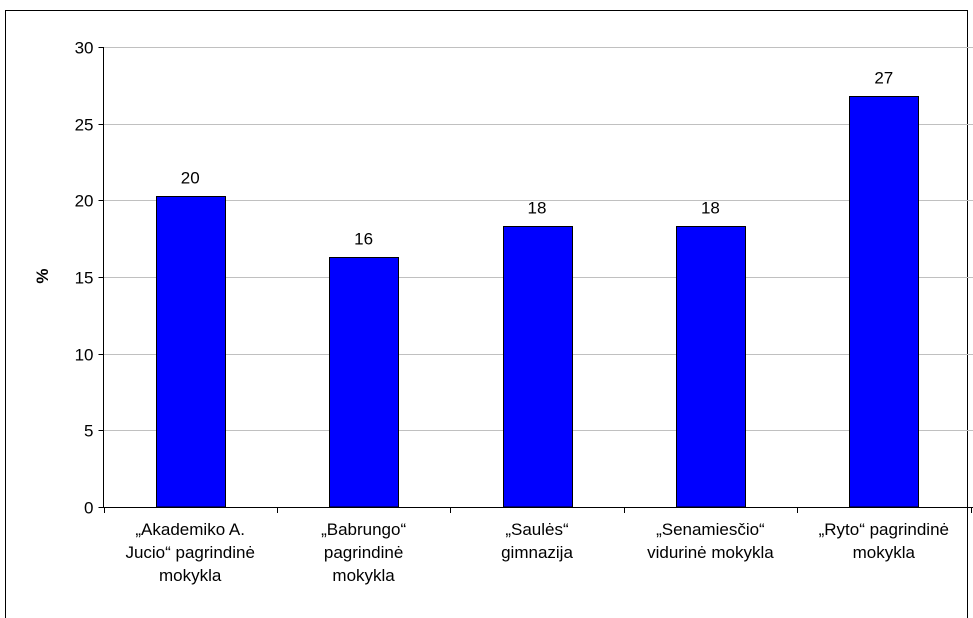 Image resolution: width=973 pixels, height=618 pixels. Describe the element at coordinates (84, 201) in the screenshot. I see `y-tick-label: 20` at that location.